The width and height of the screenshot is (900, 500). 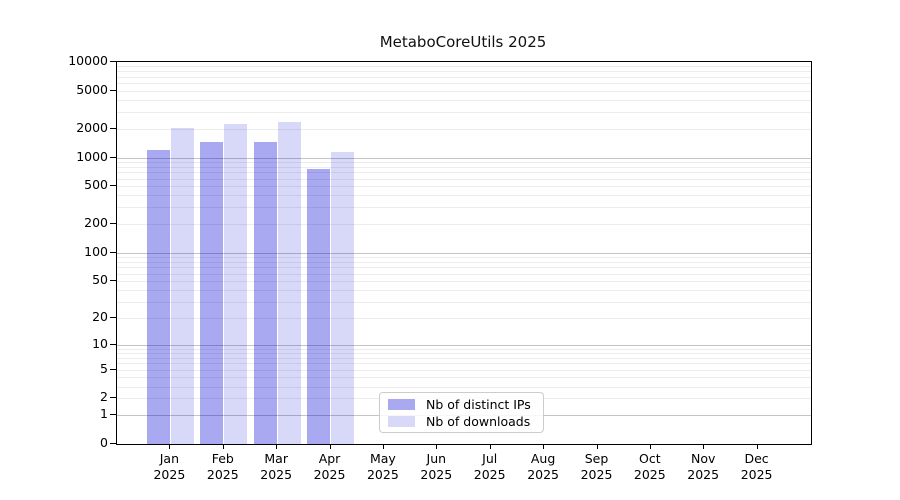 I want to click on x-tick-label: Feb 2025, so click(x=222, y=466).